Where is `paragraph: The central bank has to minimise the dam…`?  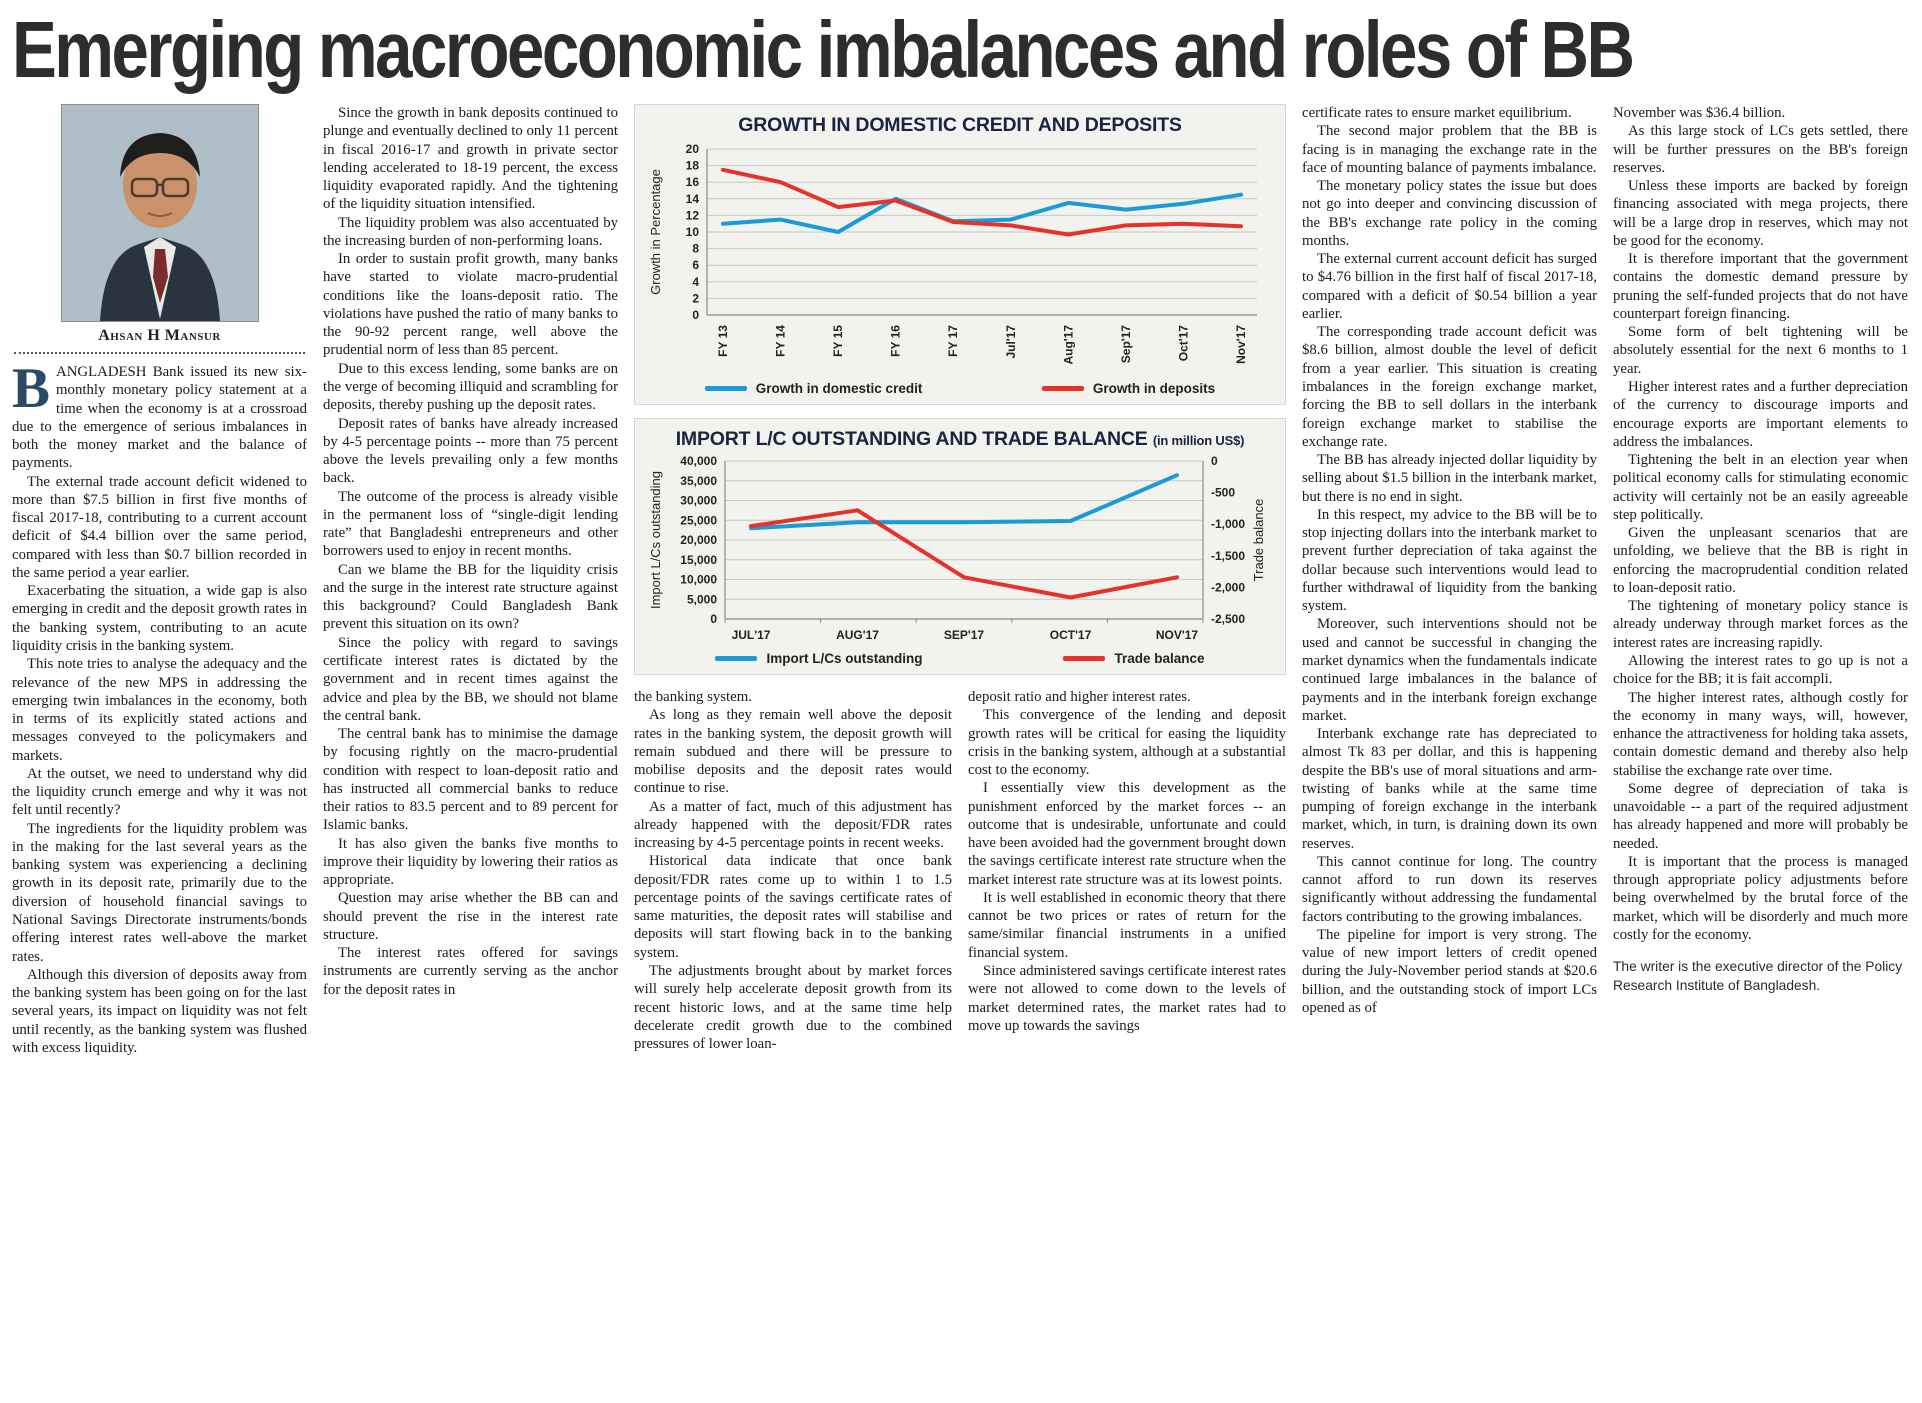
paragraph: The central bank has to minimise the dam… is located at coordinates (470, 780).